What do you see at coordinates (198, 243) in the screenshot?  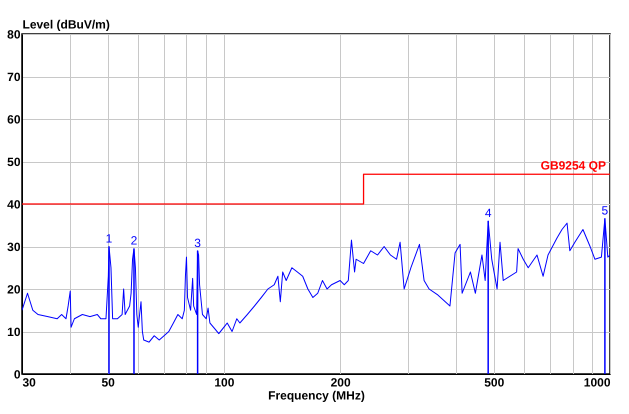 I see `annotation: 3` at bounding box center [198, 243].